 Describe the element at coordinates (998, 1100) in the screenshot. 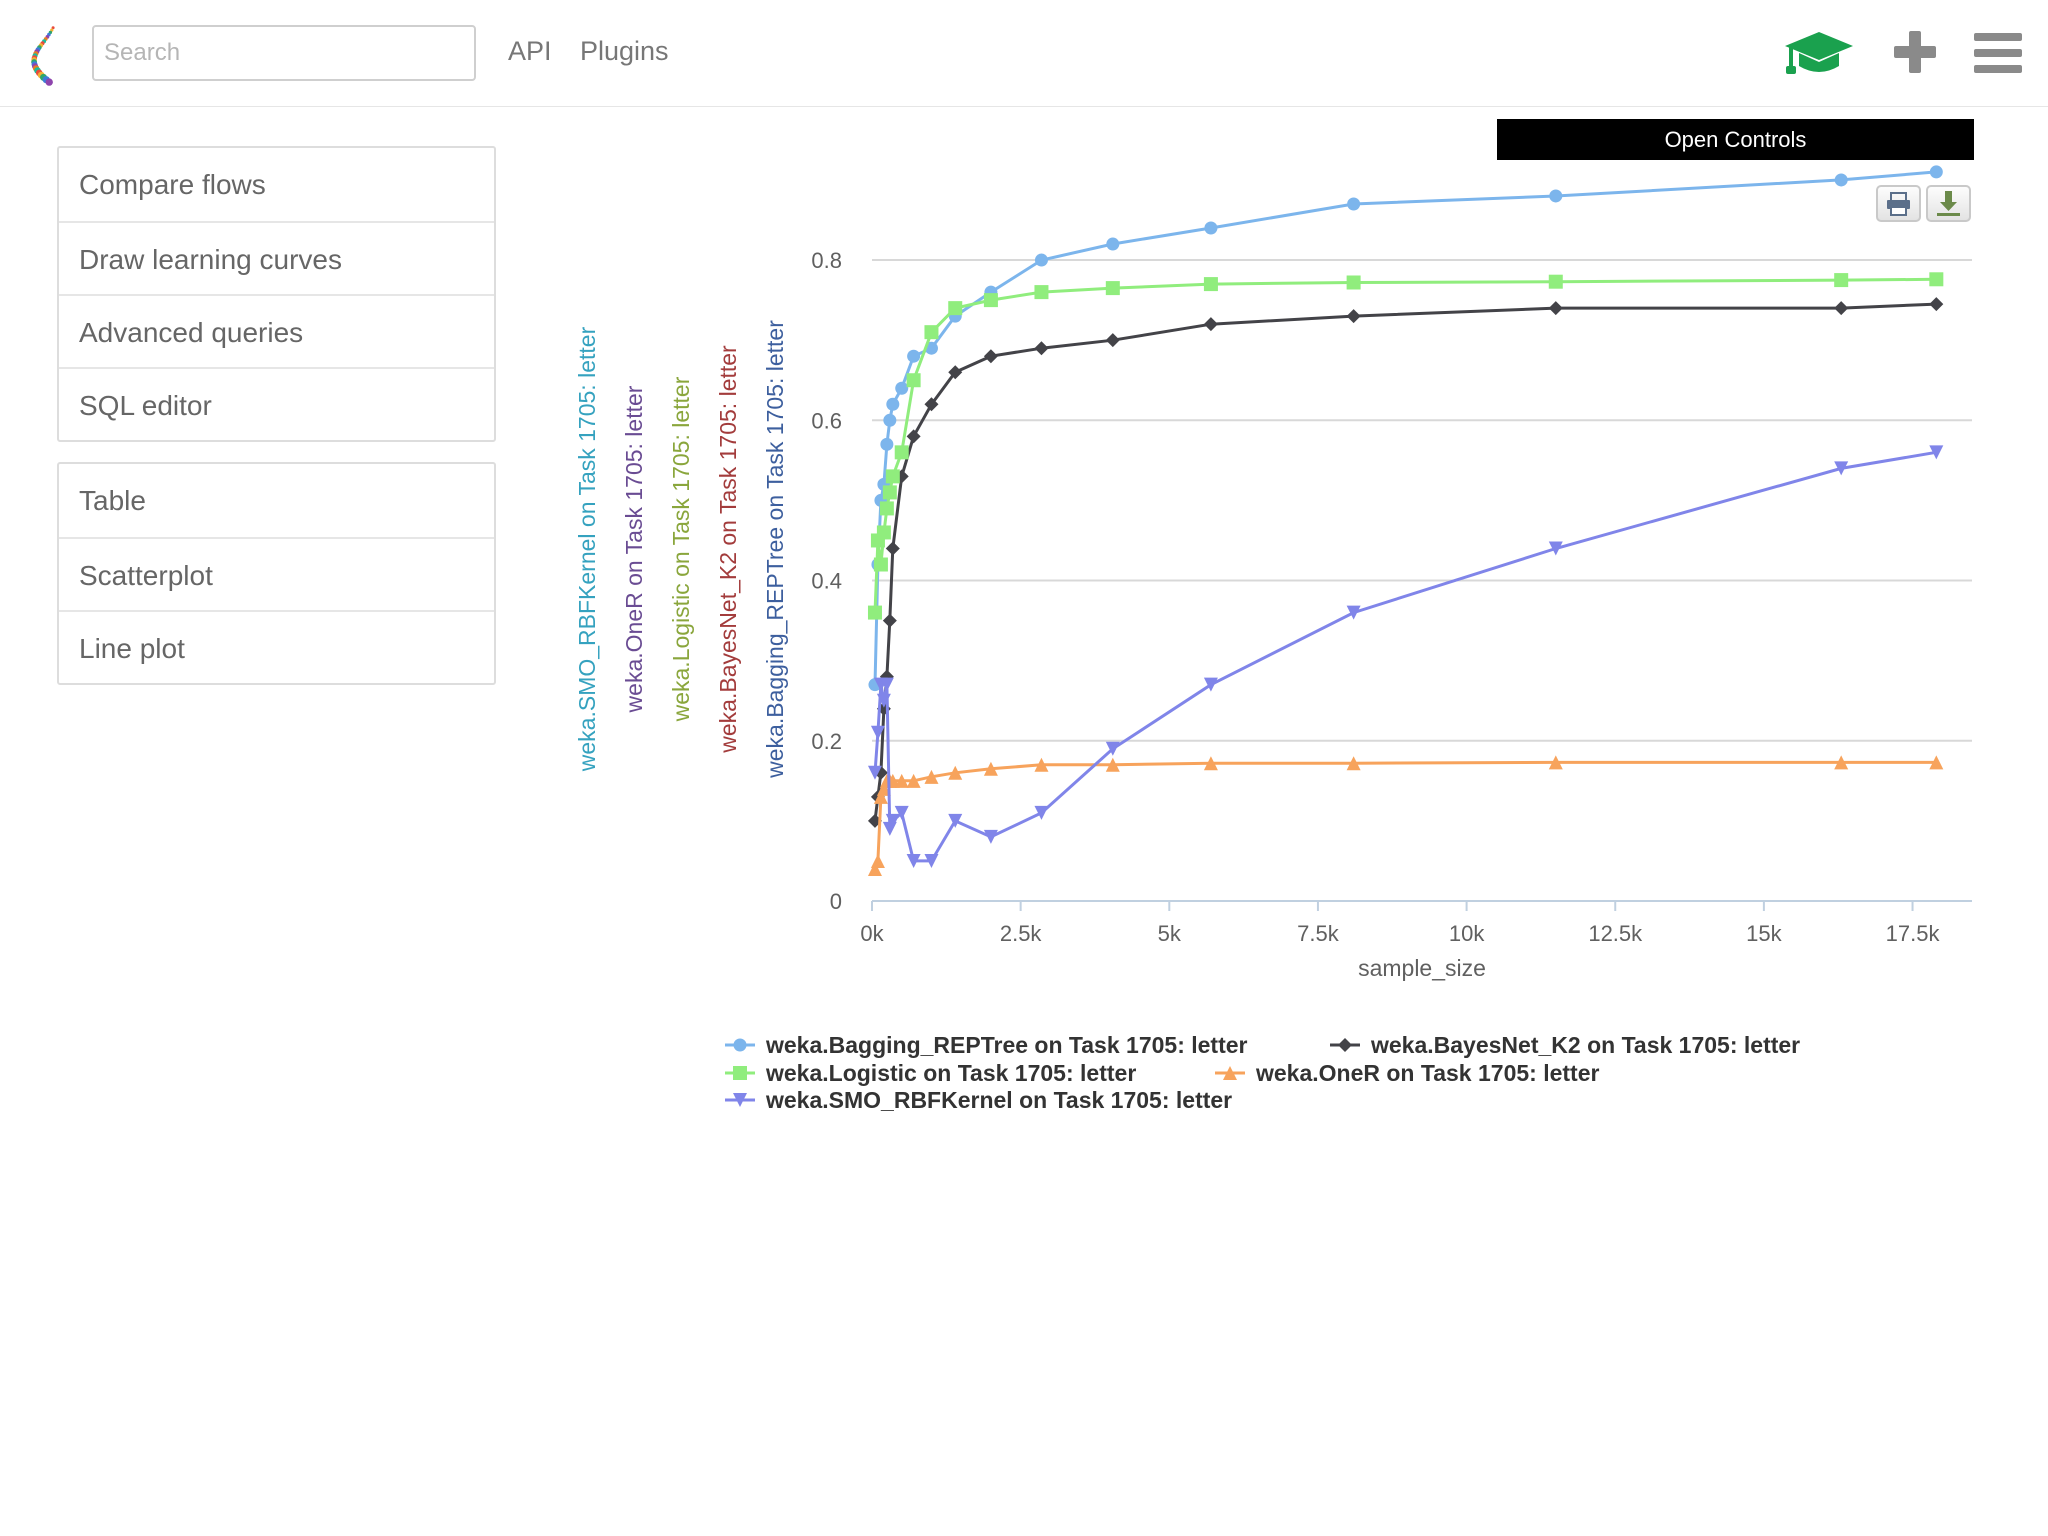

I see `legend-label: weka.SMO_RBFKernel on Task 1705: letter` at that location.